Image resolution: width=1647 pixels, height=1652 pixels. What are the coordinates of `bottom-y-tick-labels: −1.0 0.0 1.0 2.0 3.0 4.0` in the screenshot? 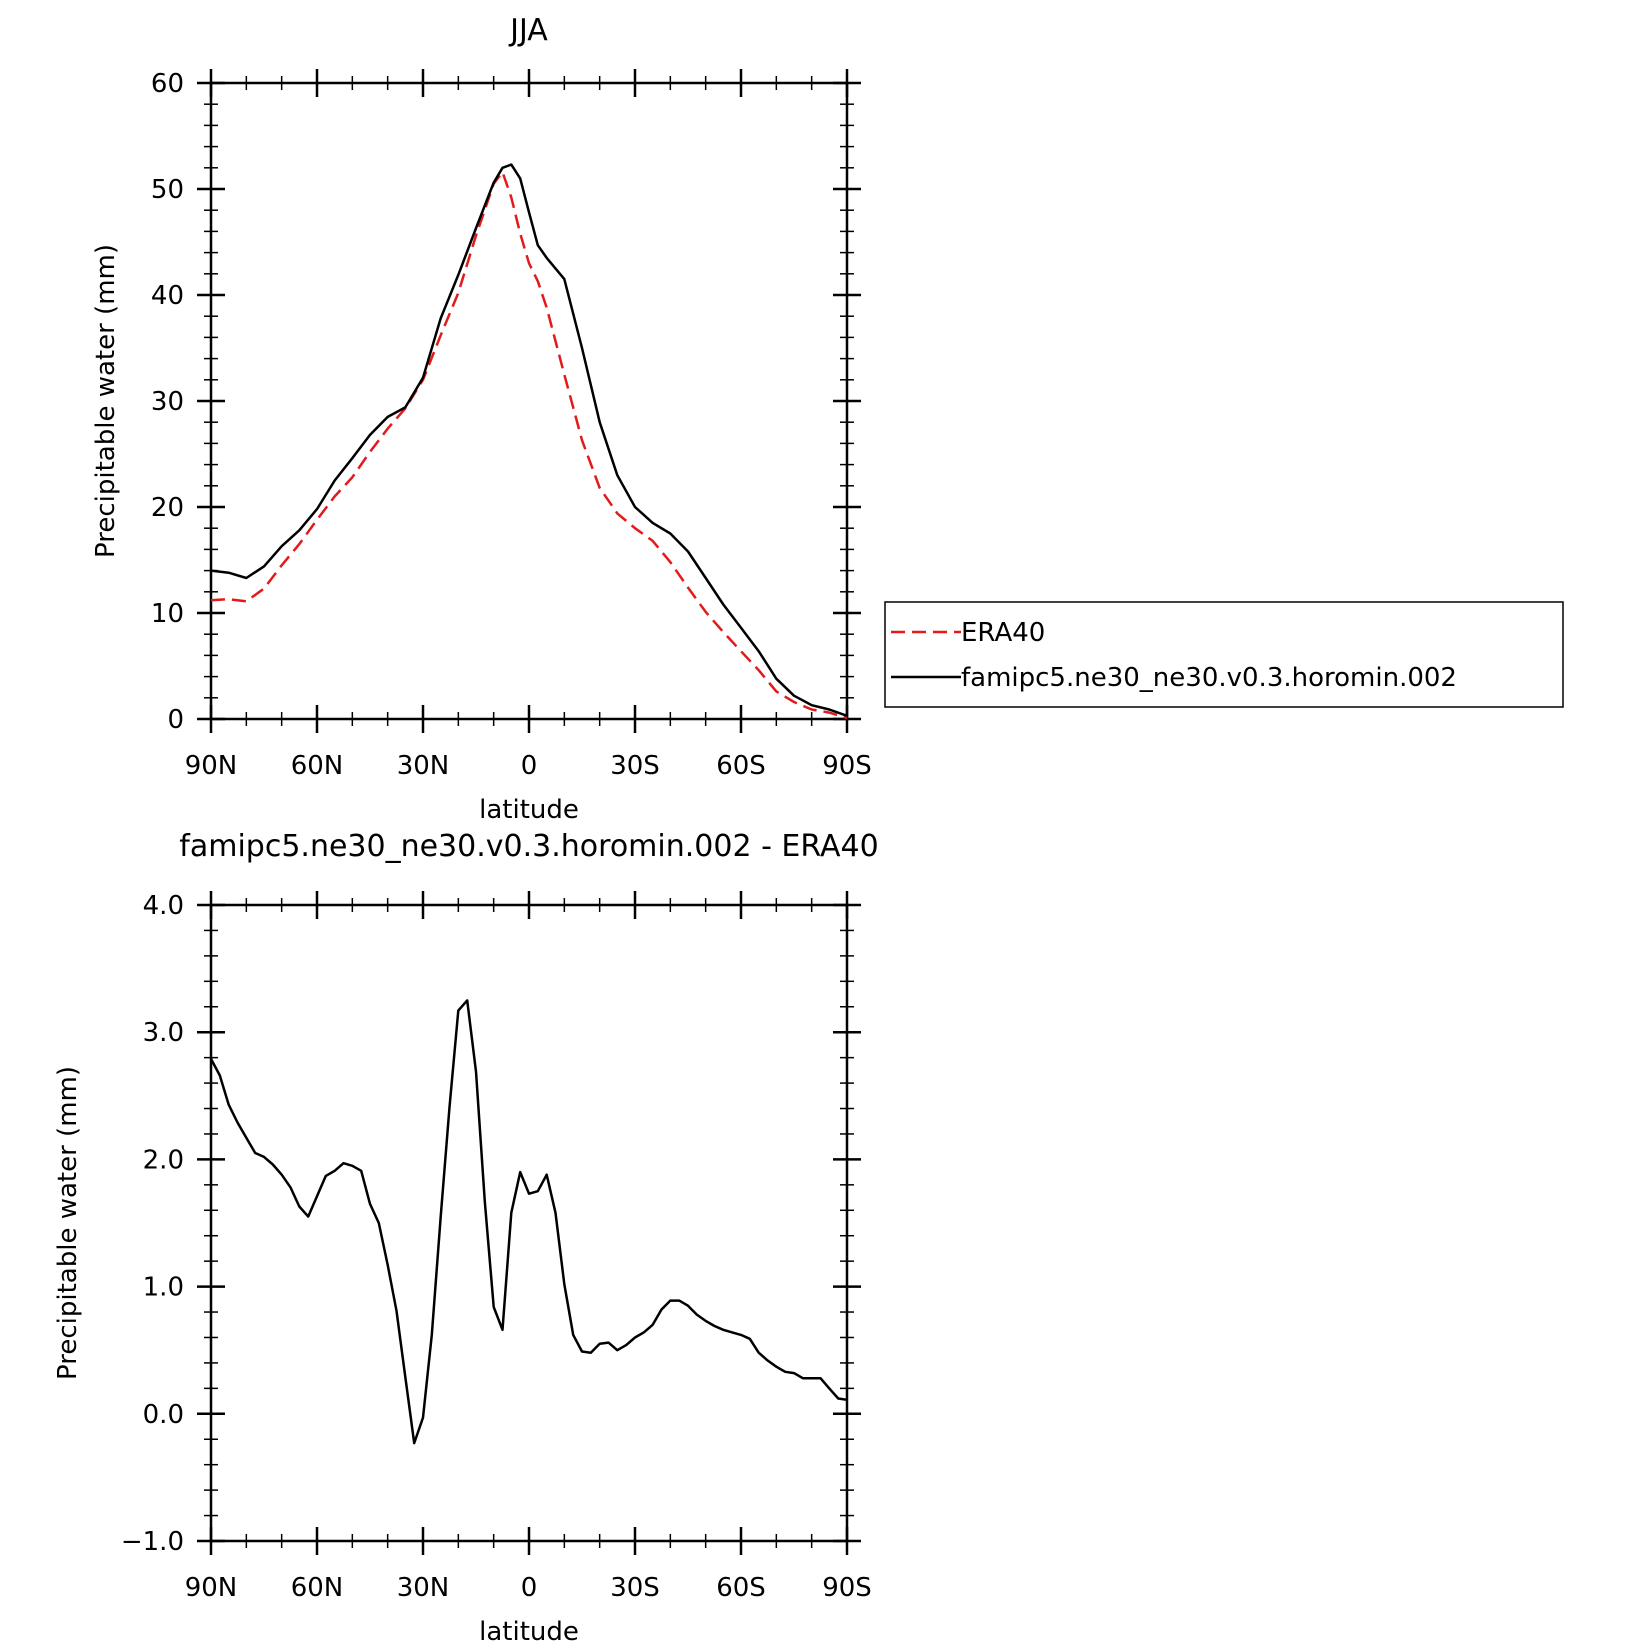 It's located at (152, 1224).